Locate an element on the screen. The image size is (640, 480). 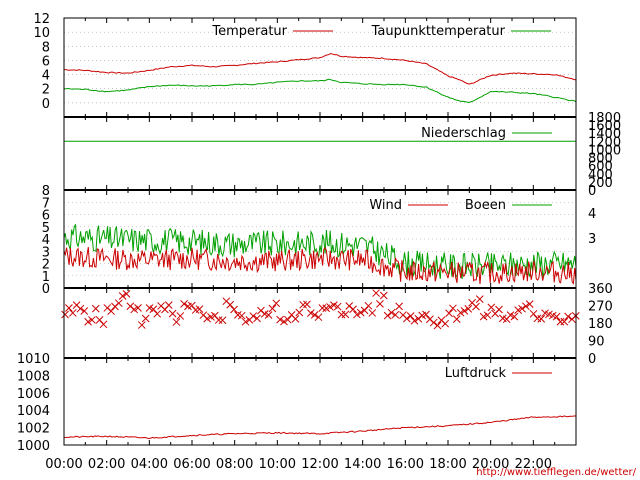
x-tick-label: 08:00 is located at coordinates (234, 464).